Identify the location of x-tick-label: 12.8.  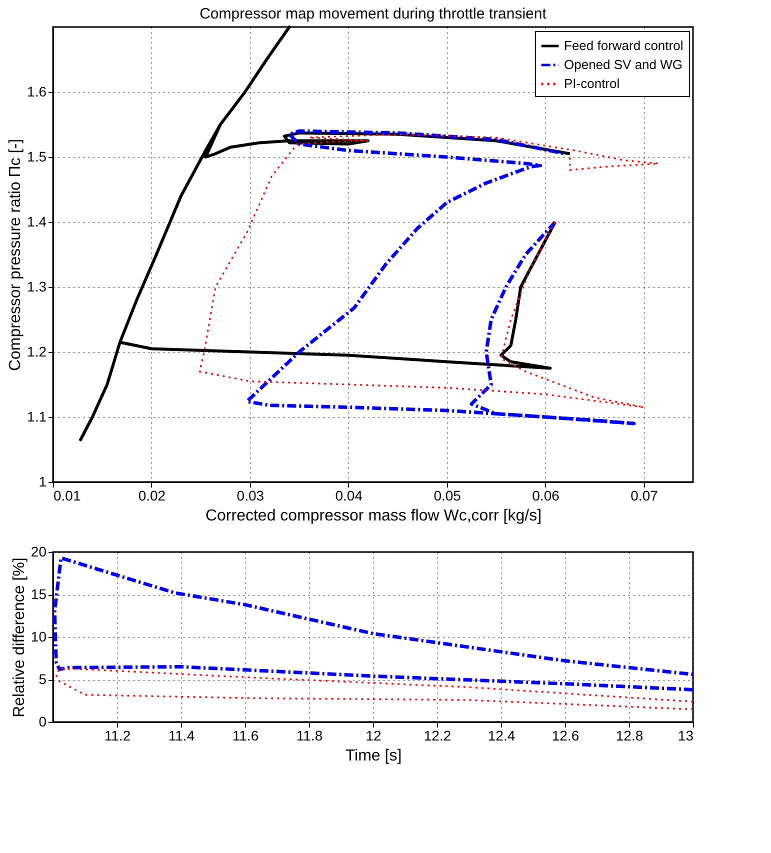
(630, 736).